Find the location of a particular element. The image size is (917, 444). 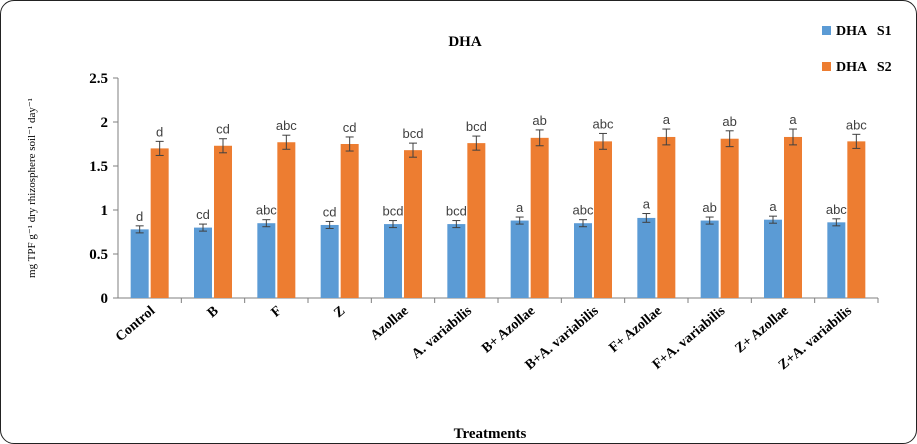

x-tick-label: Z+ Azollae is located at coordinates (762, 330).